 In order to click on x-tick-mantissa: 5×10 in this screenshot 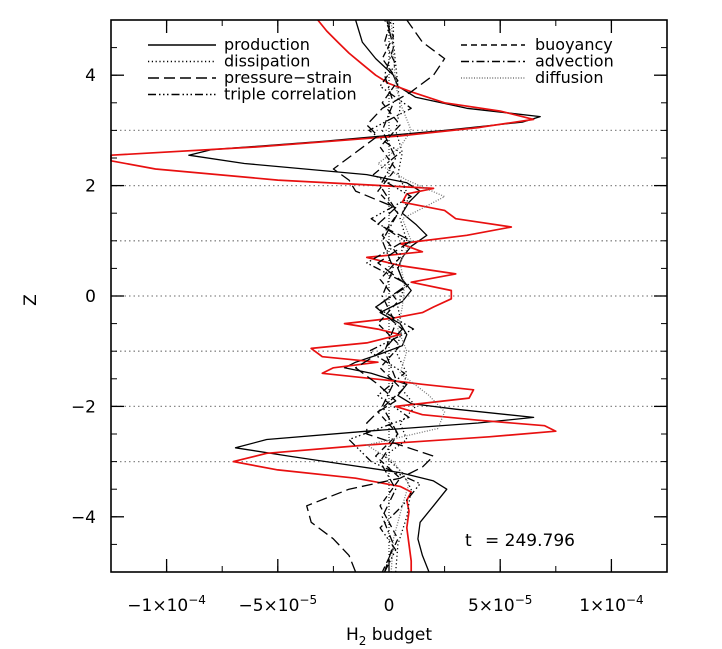, I will do `click(491, 606)`.